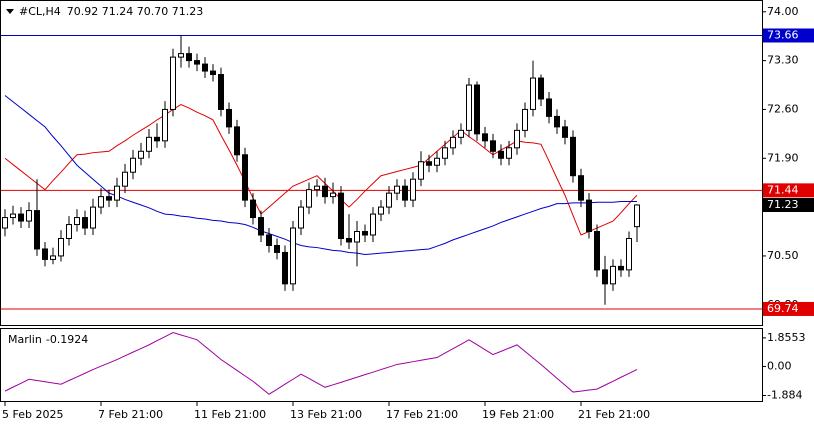  I want to click on level-label: 69.74, so click(783, 308).